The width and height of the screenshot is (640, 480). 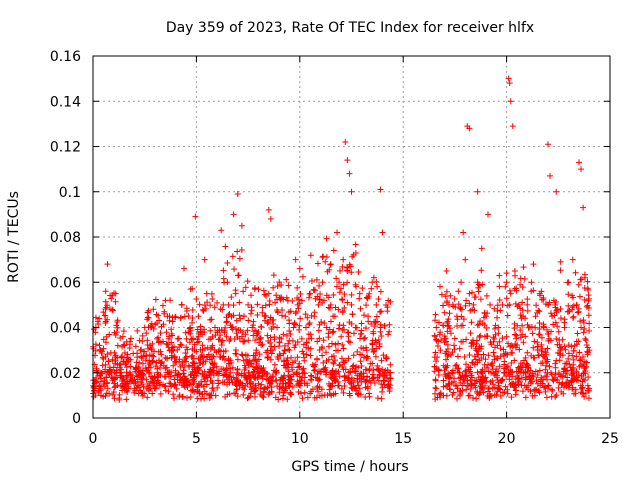 I want to click on x-tick-label: 5, so click(x=196, y=439).